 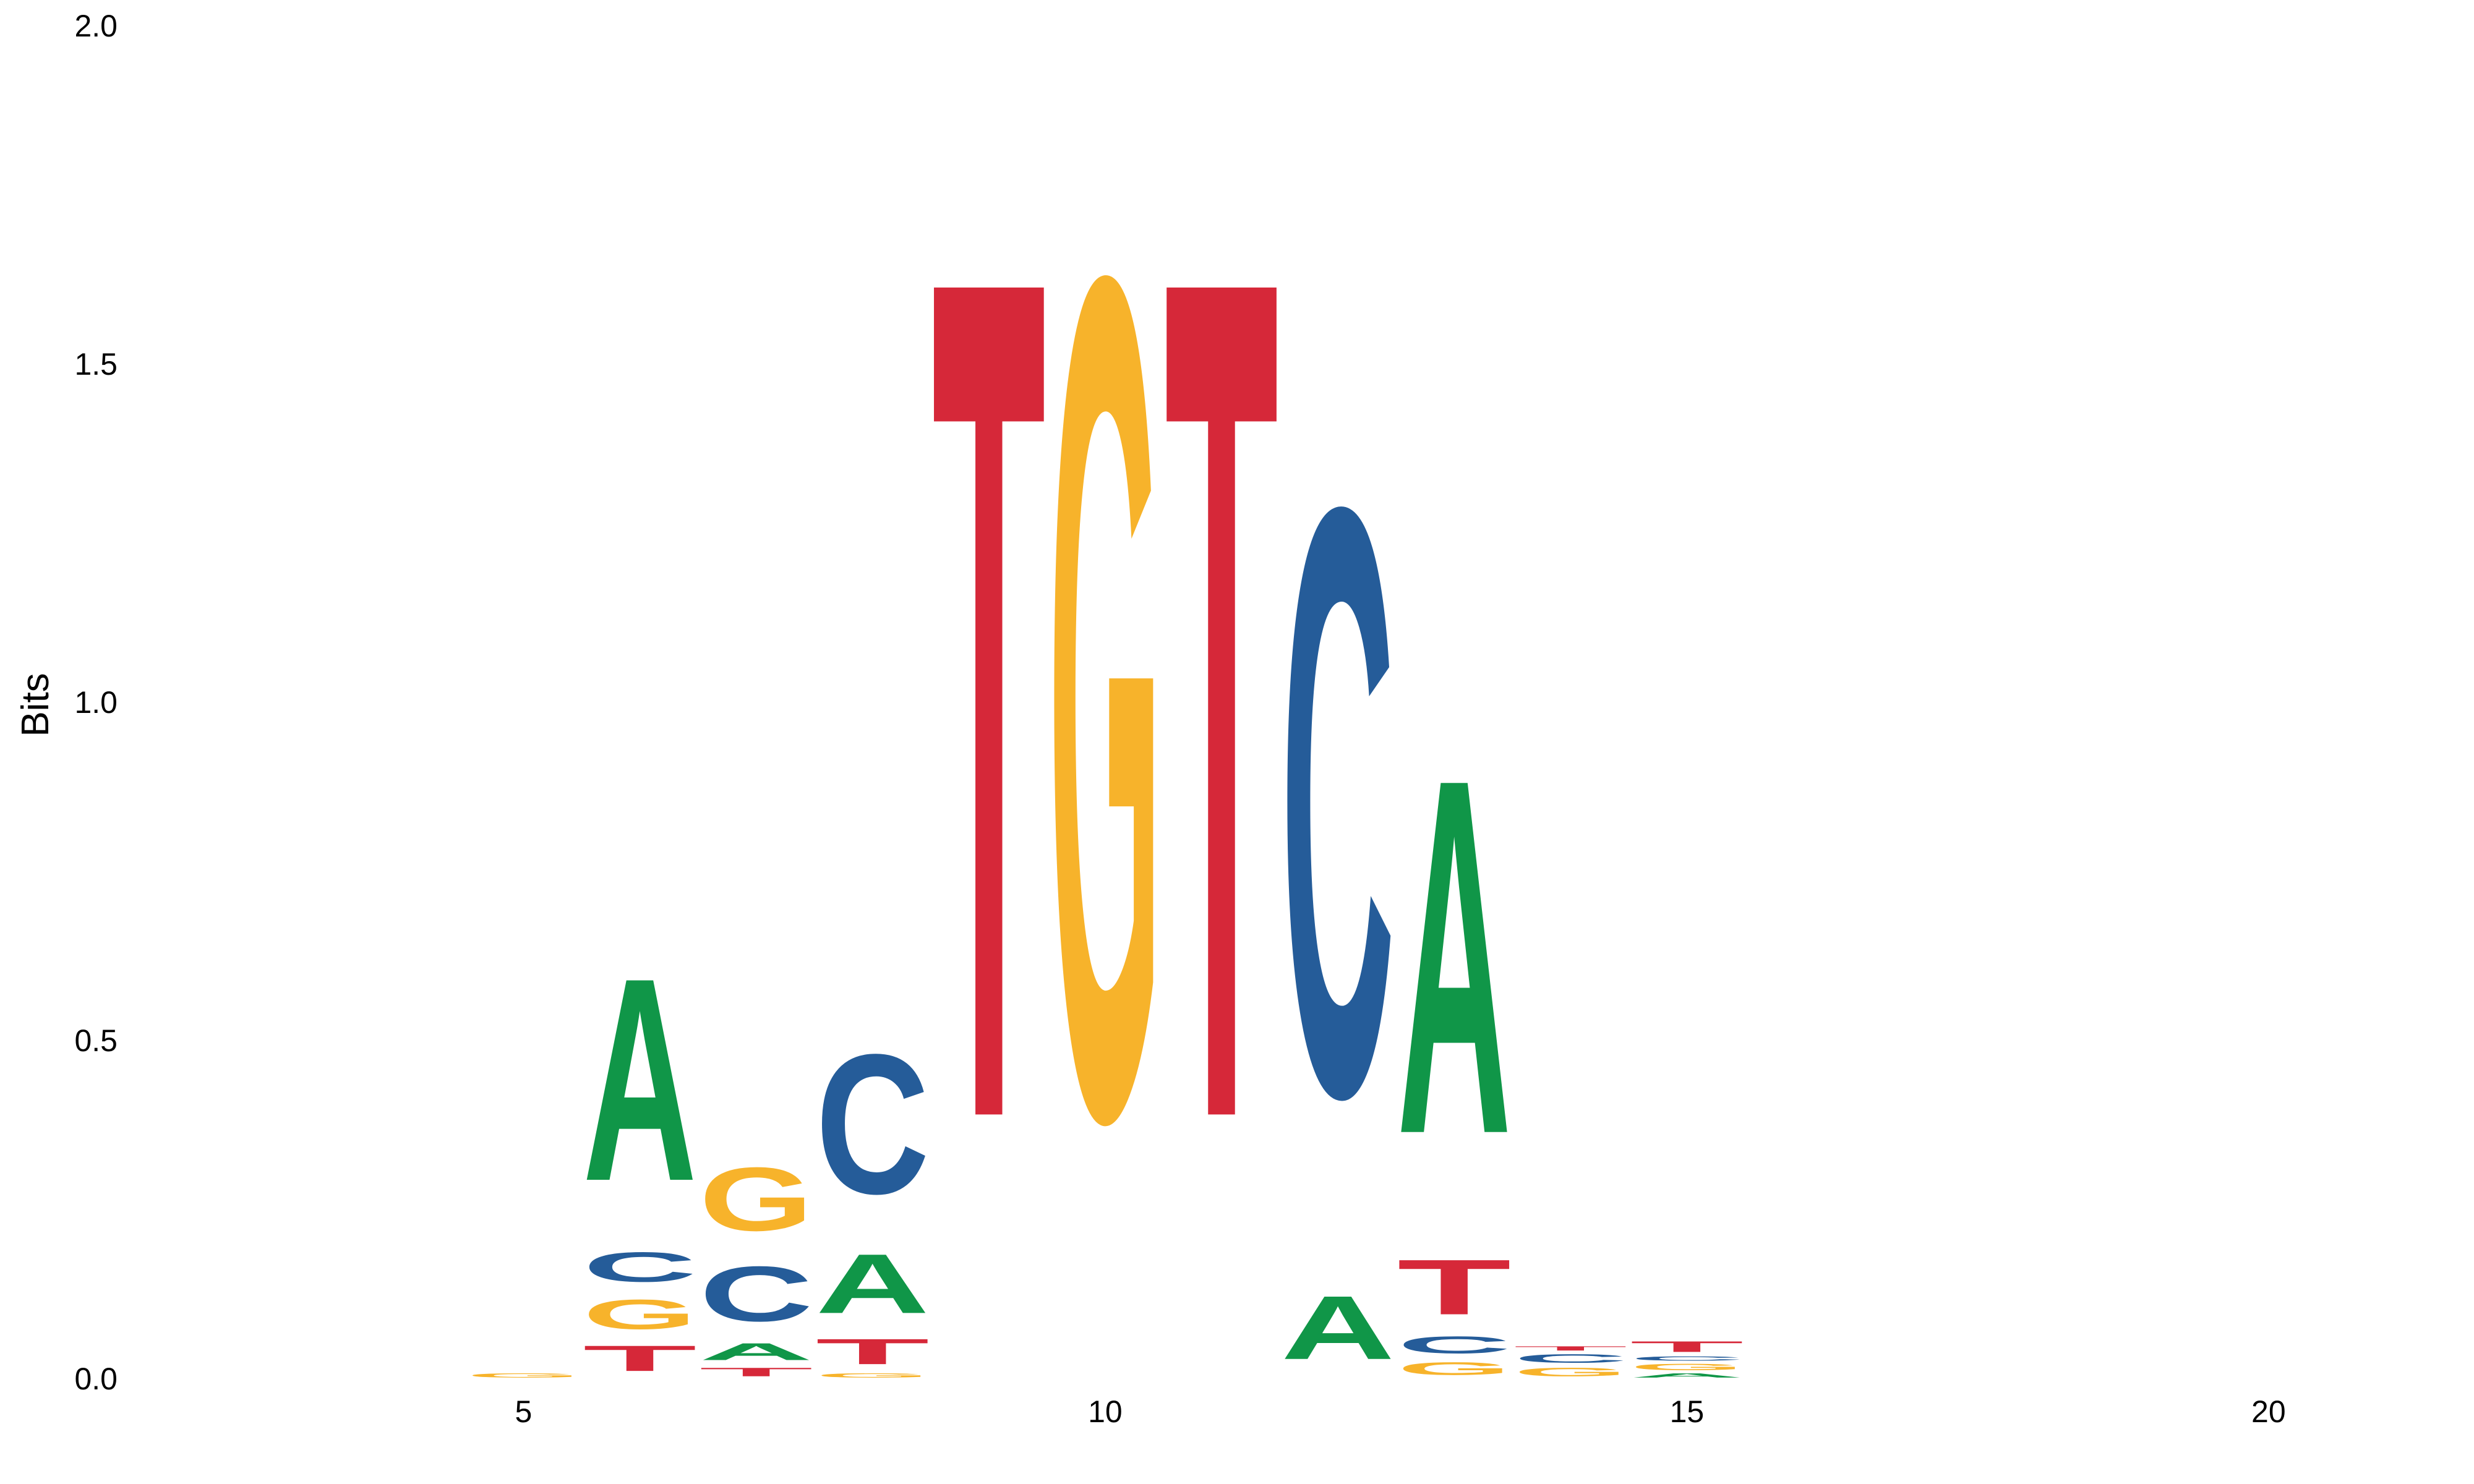 I want to click on x-tick-label: 10, so click(x=1105, y=1411).